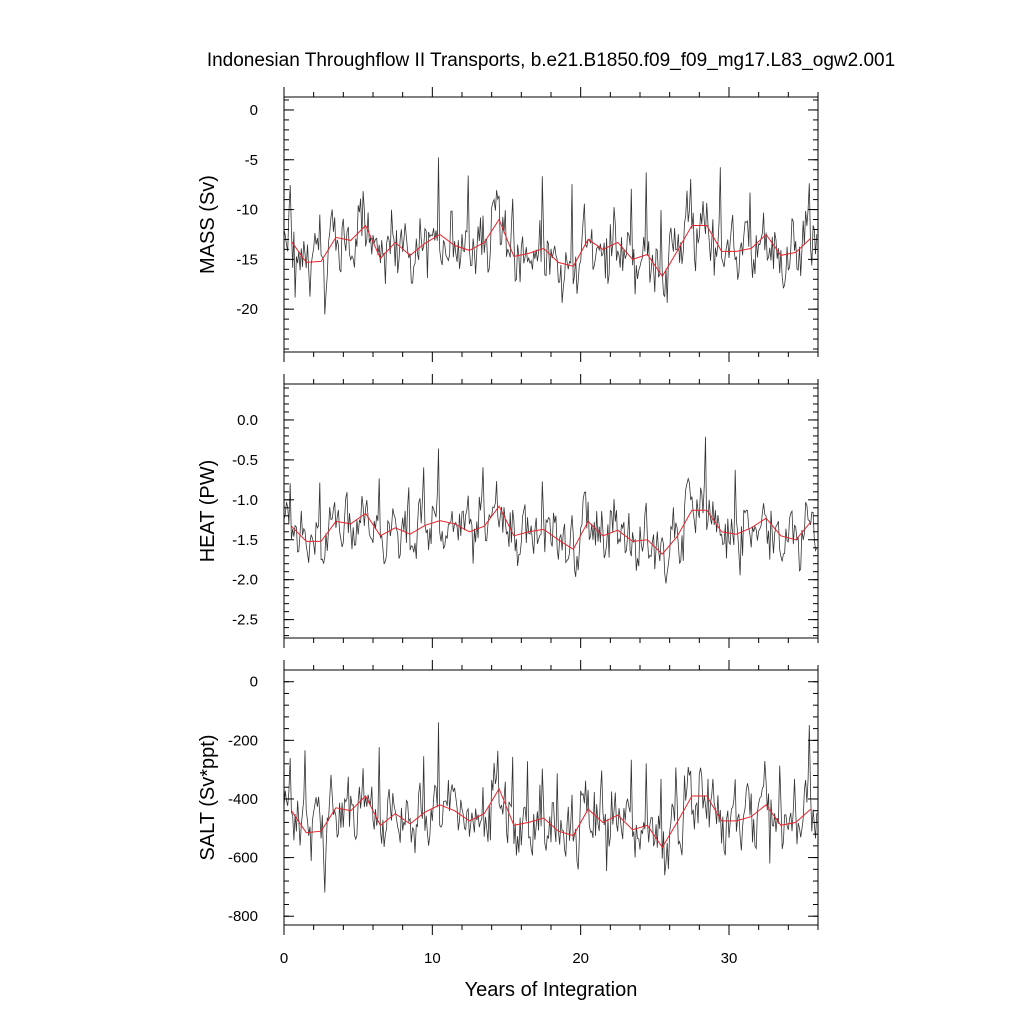  What do you see at coordinates (247, 309) in the screenshot?
I see `y-tick-label: -20` at bounding box center [247, 309].